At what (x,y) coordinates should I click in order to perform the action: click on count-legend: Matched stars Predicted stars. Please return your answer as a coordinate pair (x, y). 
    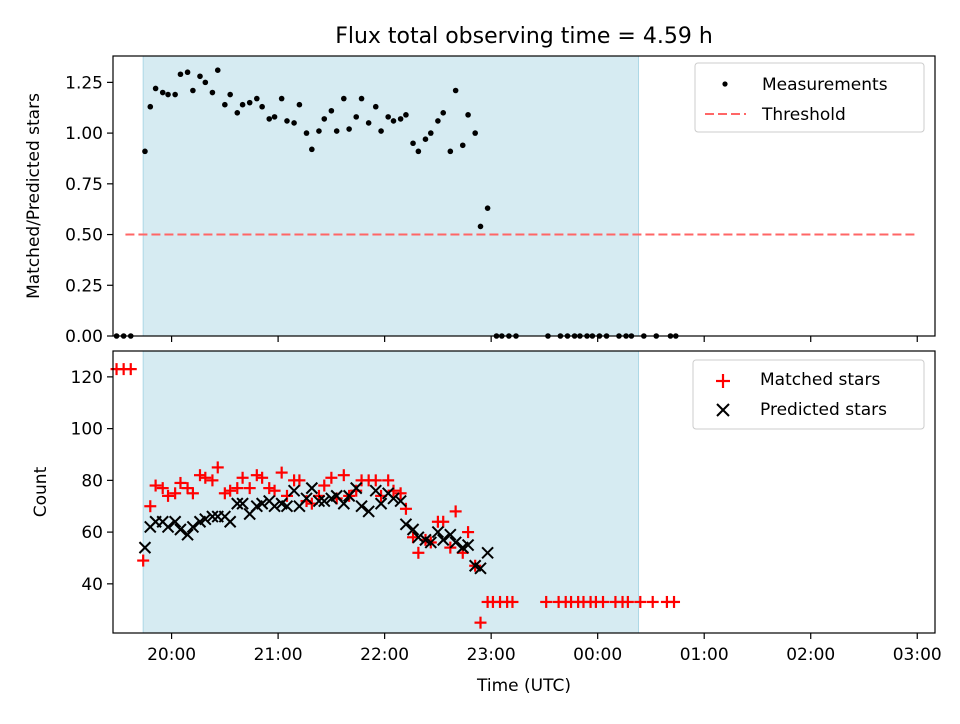
    Looking at the image, I should click on (808, 394).